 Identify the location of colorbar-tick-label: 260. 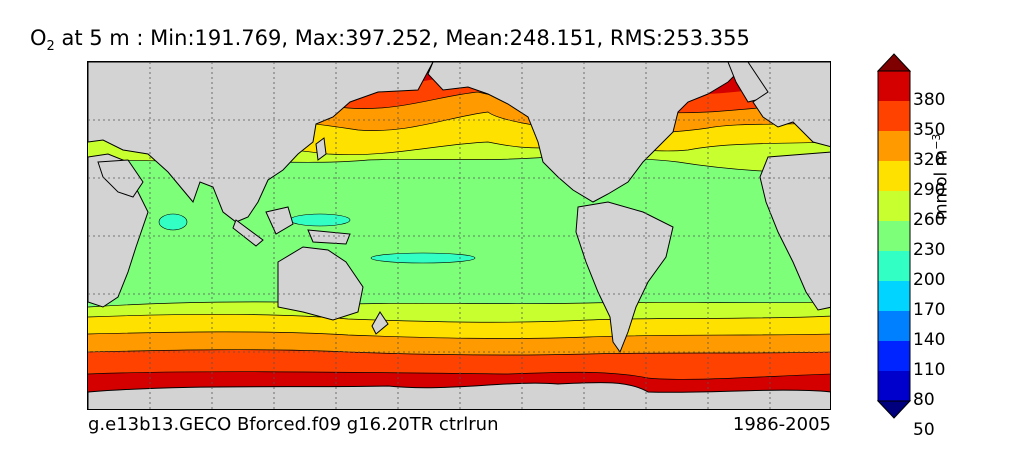
(929, 220).